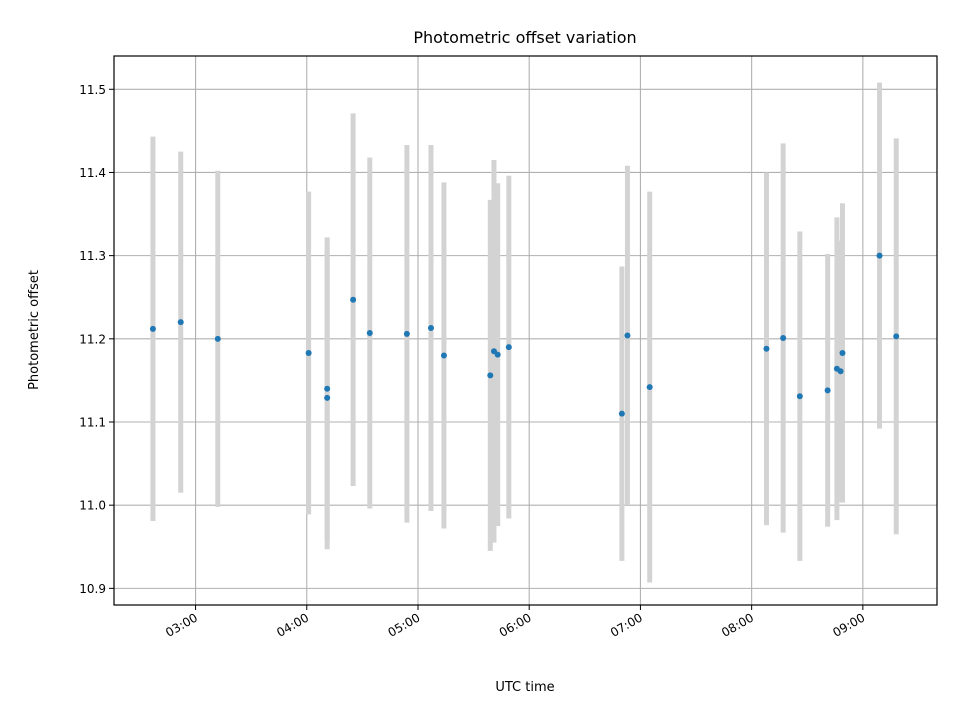 This screenshot has height=720, width=960. Describe the element at coordinates (92, 173) in the screenshot. I see `y-tick-label: 11.4` at that location.